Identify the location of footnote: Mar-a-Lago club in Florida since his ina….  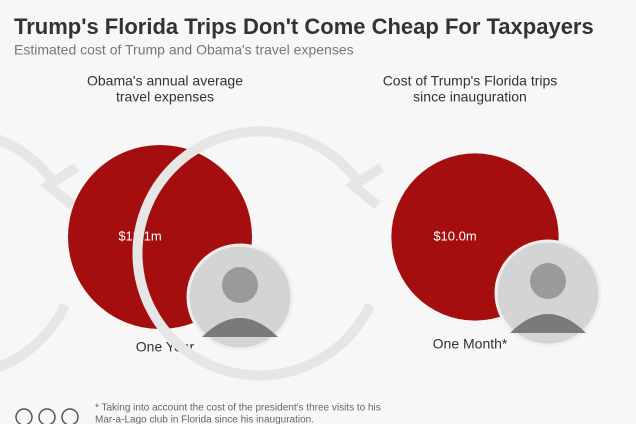
(204, 419).